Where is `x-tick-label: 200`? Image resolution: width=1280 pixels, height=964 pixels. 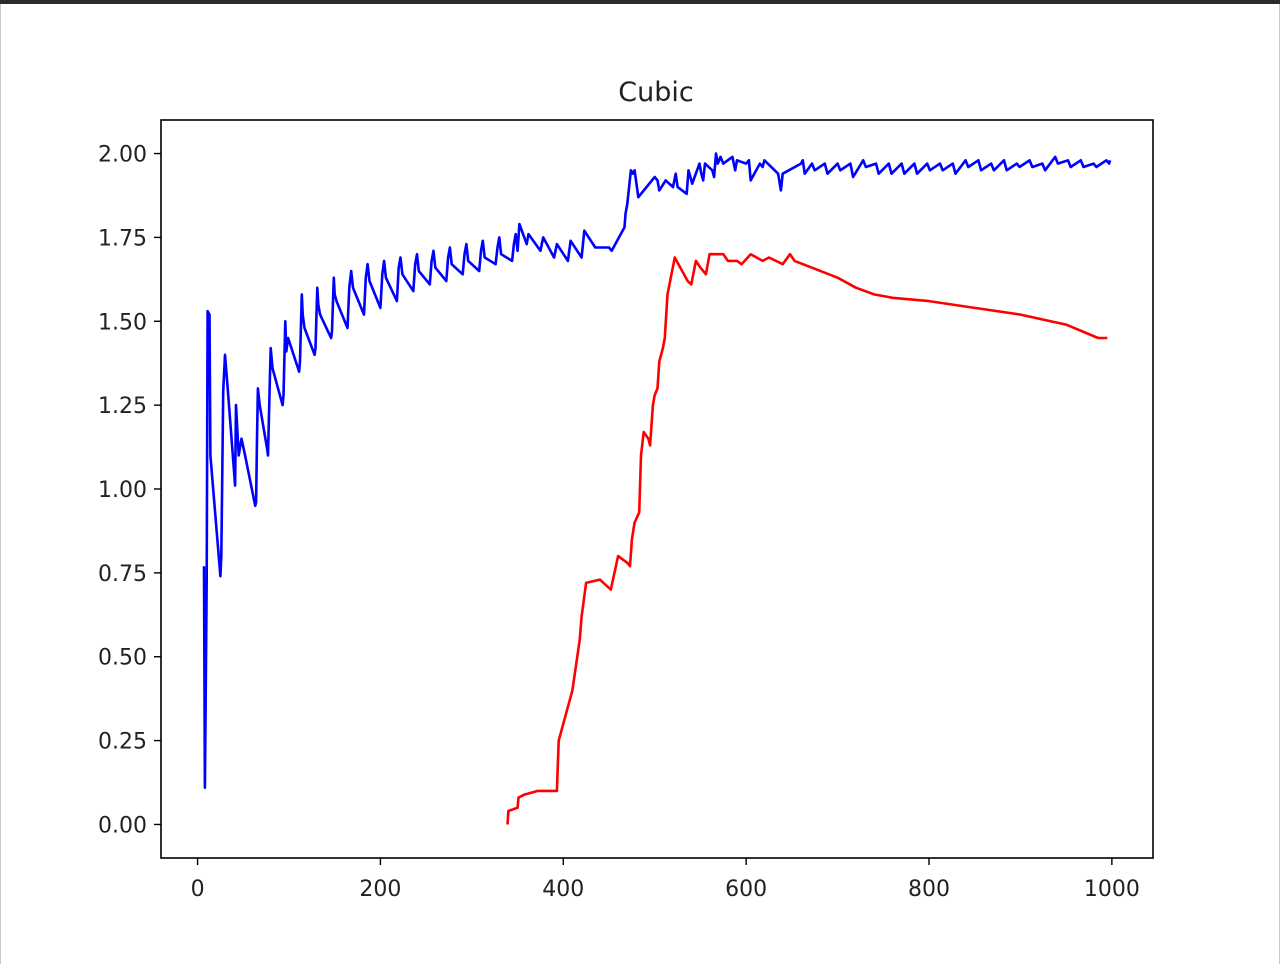 x-tick-label: 200 is located at coordinates (380, 889).